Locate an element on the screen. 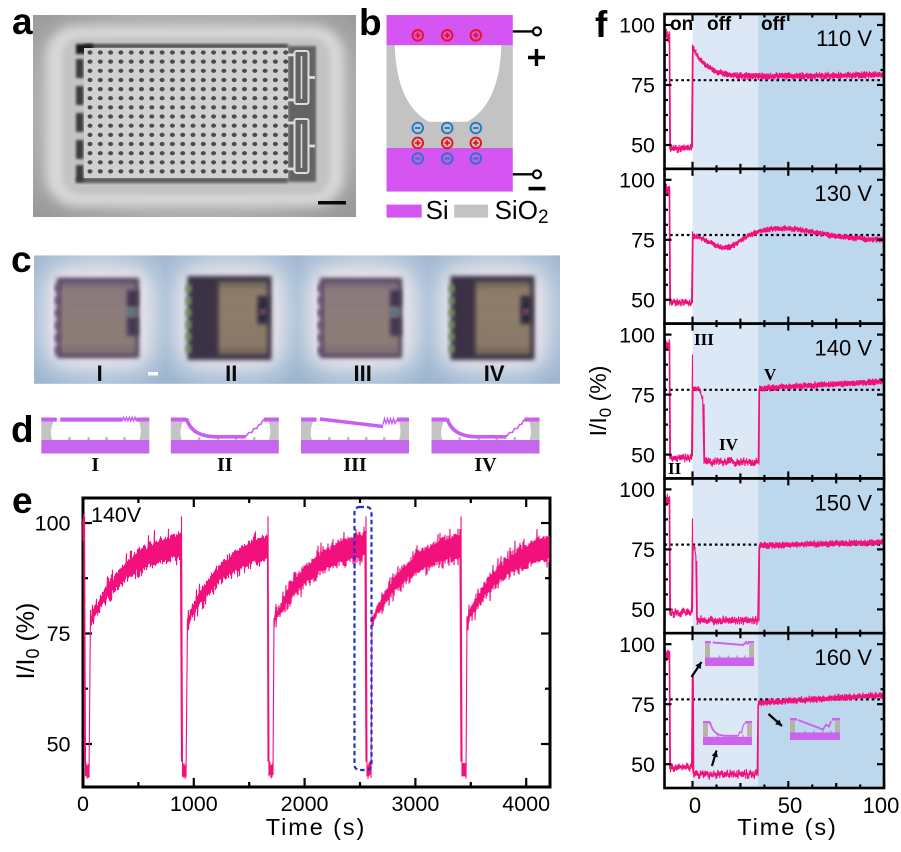  svg-text: e is located at coordinates (22, 500).